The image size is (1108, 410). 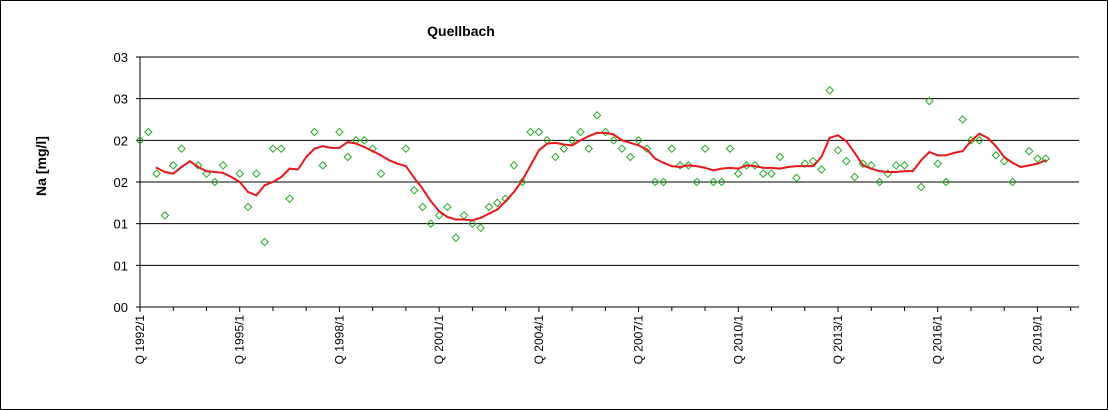 What do you see at coordinates (1037, 340) in the screenshot?
I see `x-tick-label: Q 2019/1` at bounding box center [1037, 340].